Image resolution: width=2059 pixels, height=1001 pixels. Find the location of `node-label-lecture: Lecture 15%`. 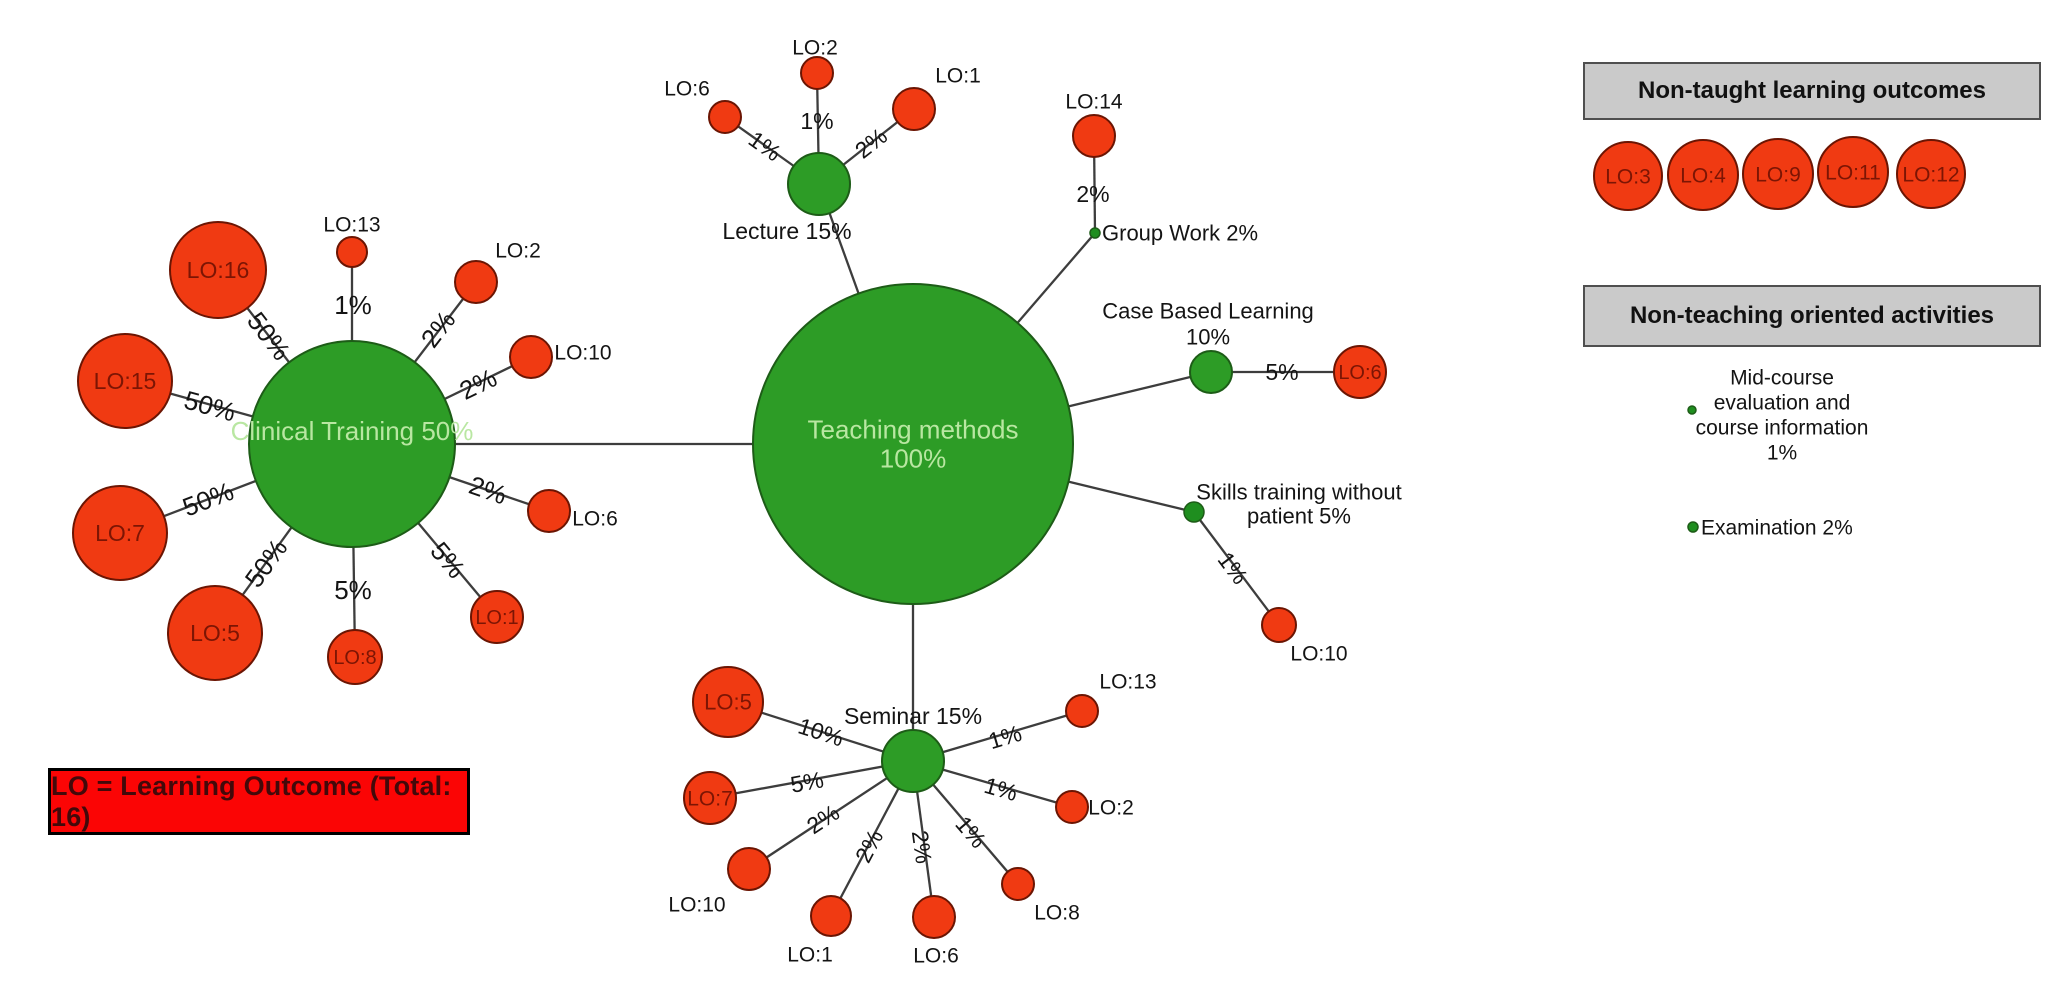

node-label-lecture: Lecture 15% is located at coordinates (786, 231).